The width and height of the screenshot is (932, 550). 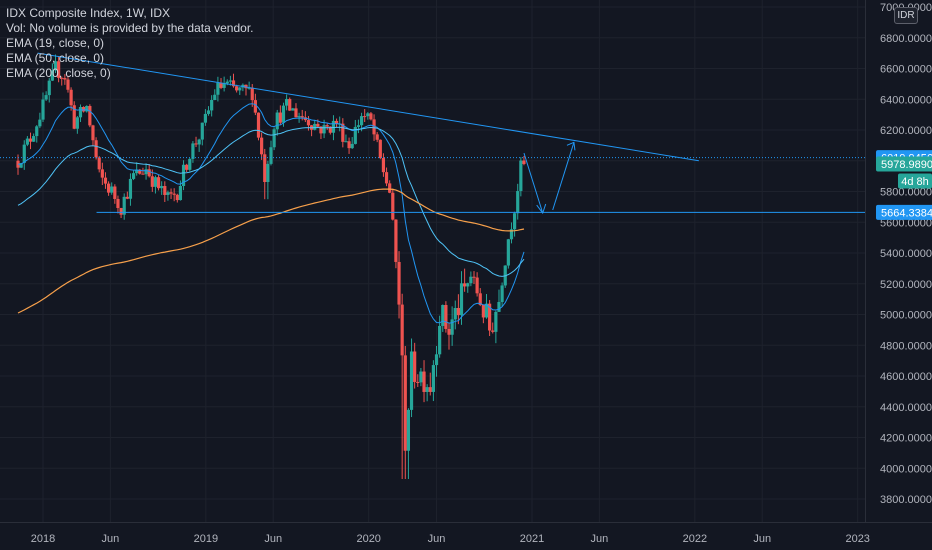 What do you see at coordinates (55, 43) in the screenshot?
I see `legend-ema19: EMA (19, close, 0)` at bounding box center [55, 43].